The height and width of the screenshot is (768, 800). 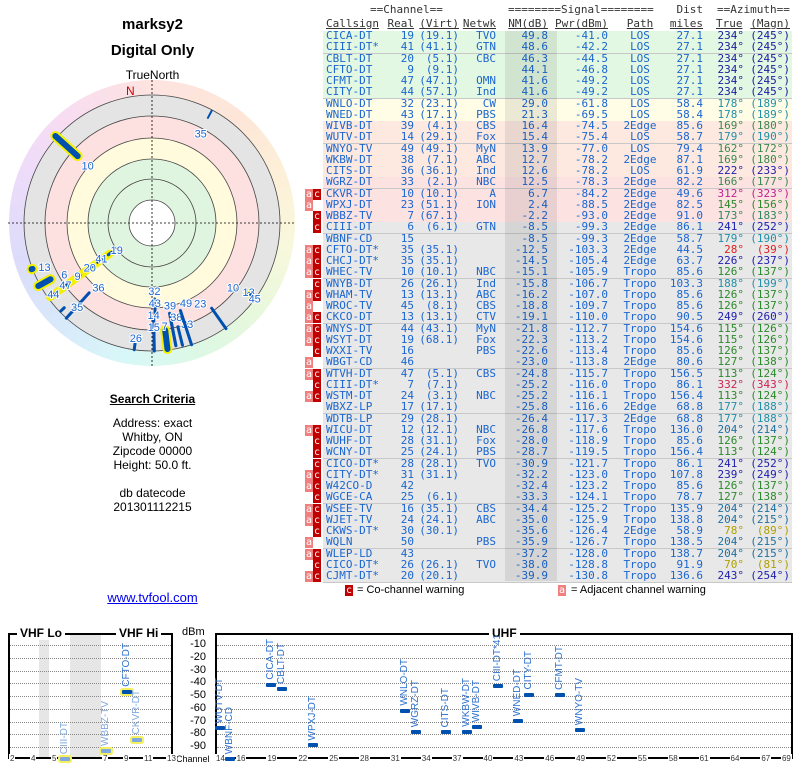 What do you see at coordinates (152, 597) in the screenshot?
I see `tvfool-link: www.tvfool.com` at bounding box center [152, 597].